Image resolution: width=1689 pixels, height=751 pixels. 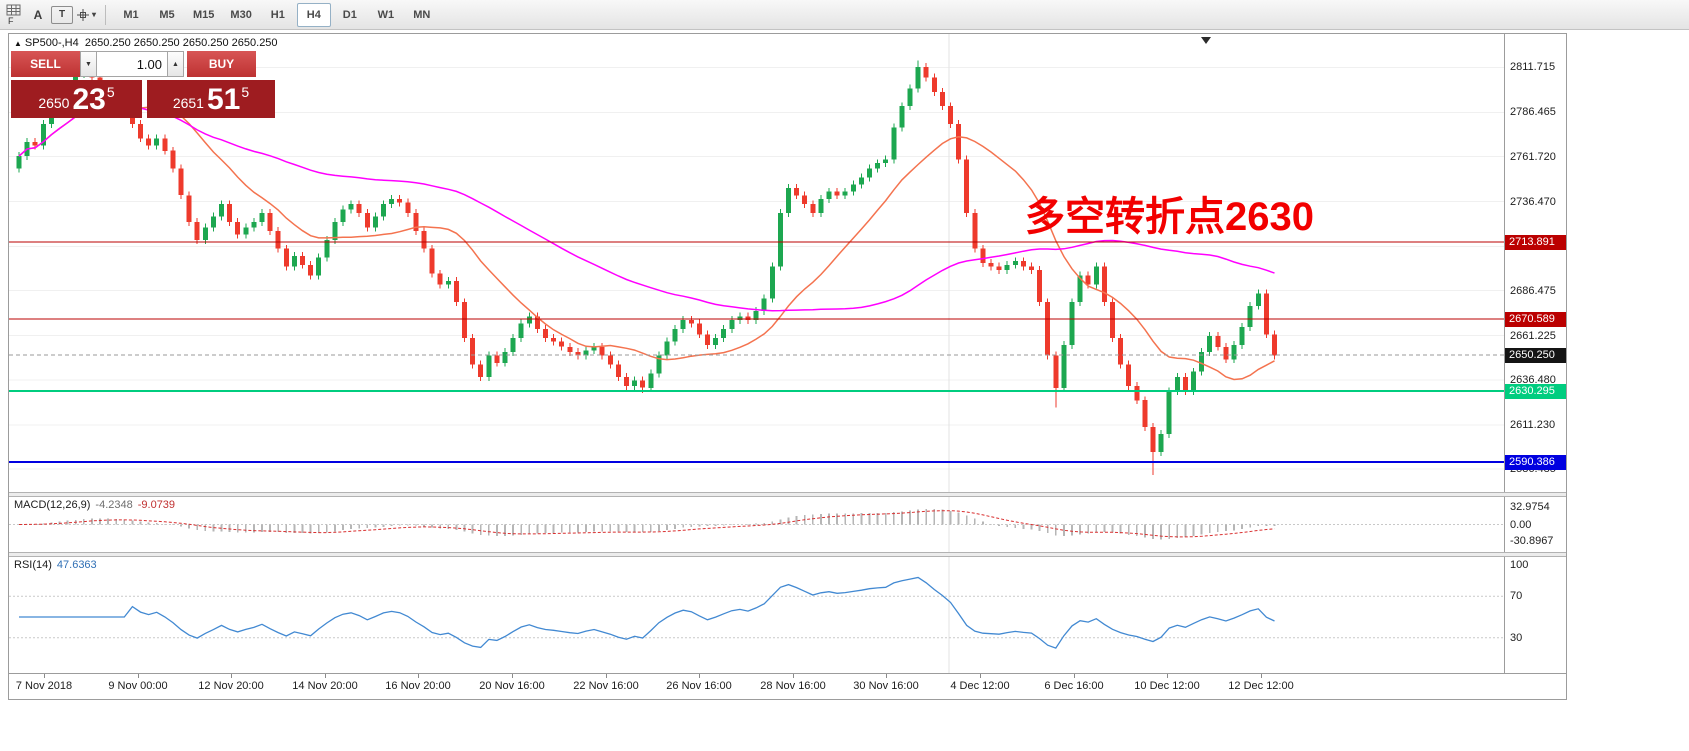 What do you see at coordinates (241, 14) in the screenshot?
I see `timeframe-m30-button: M30` at bounding box center [241, 14].